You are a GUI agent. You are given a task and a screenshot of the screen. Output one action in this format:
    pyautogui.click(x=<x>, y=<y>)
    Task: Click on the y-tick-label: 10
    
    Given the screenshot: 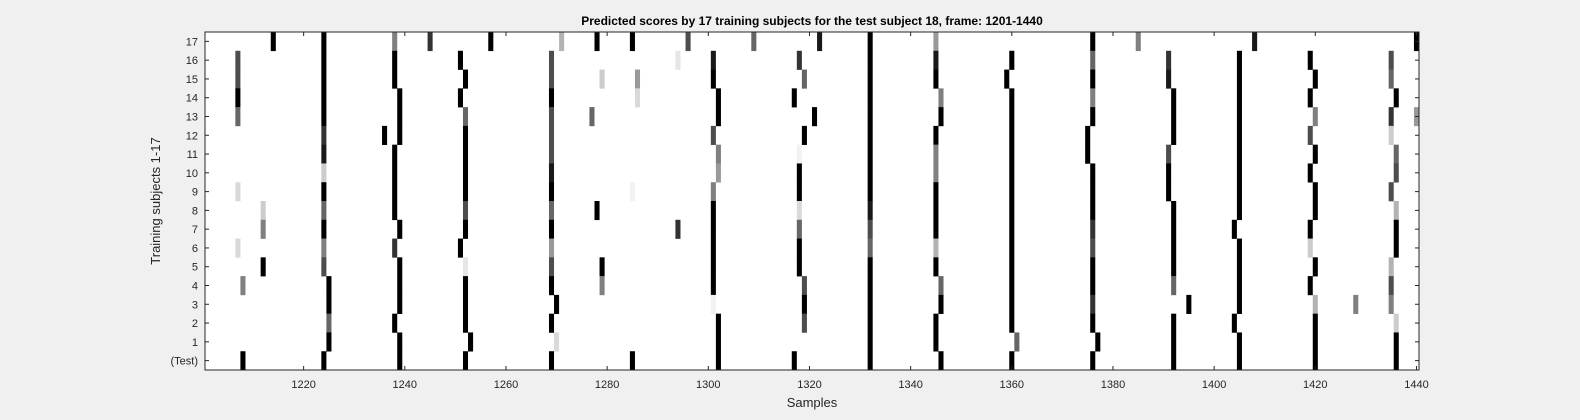 What is the action you would take?
    pyautogui.click(x=192, y=174)
    